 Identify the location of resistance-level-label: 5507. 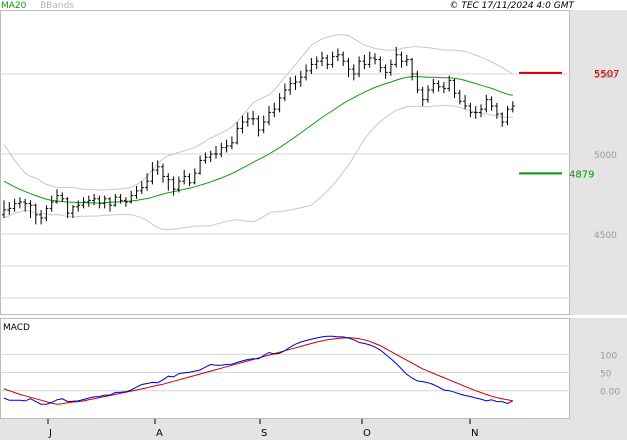
(606, 74).